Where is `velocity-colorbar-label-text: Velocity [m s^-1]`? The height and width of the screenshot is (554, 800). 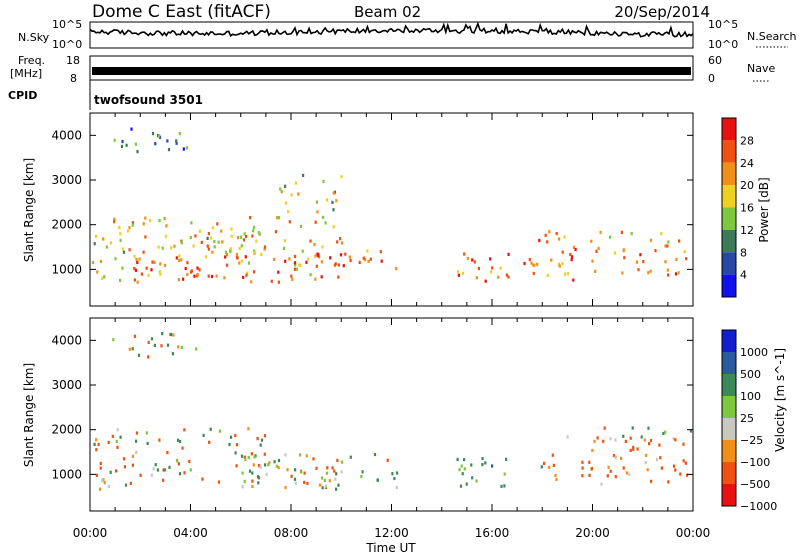
velocity-colorbar-label-text: Velocity [m s^-1] is located at coordinates (780, 400).